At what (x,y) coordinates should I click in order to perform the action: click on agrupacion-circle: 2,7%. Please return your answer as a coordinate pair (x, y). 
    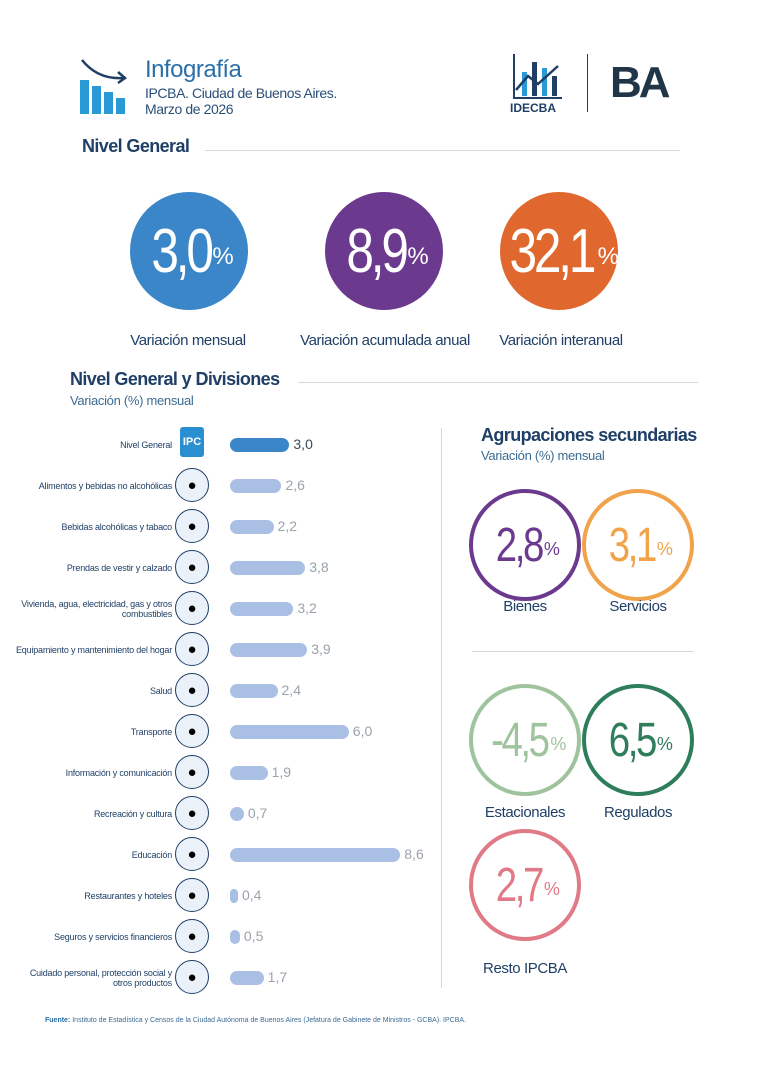
    Looking at the image, I should click on (525, 885).